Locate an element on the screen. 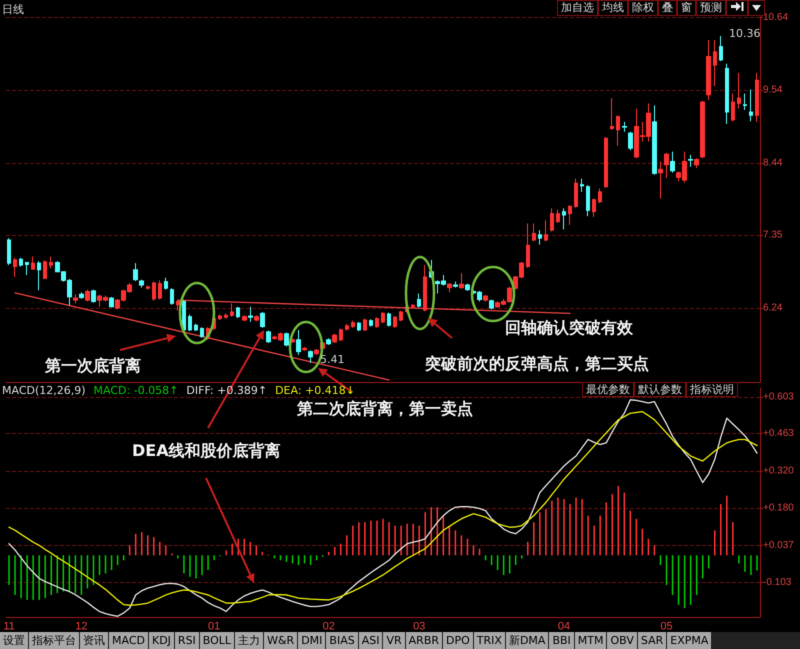 The height and width of the screenshot is (649, 800). y-tick-label: +0.320 is located at coordinates (778, 471).